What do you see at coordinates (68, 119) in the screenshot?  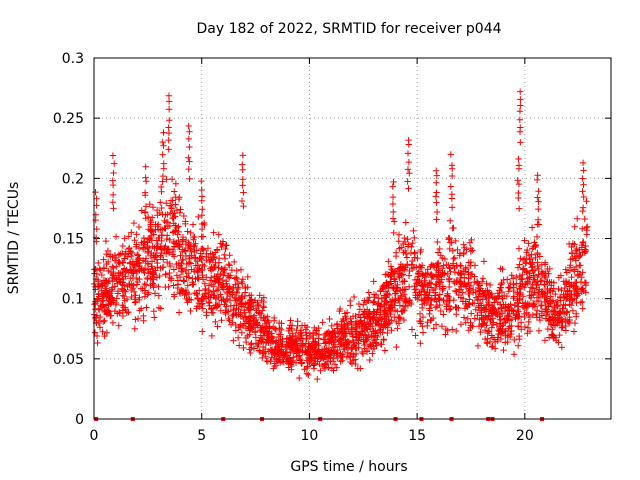 I see `y-tick-label: 0.25` at bounding box center [68, 119].